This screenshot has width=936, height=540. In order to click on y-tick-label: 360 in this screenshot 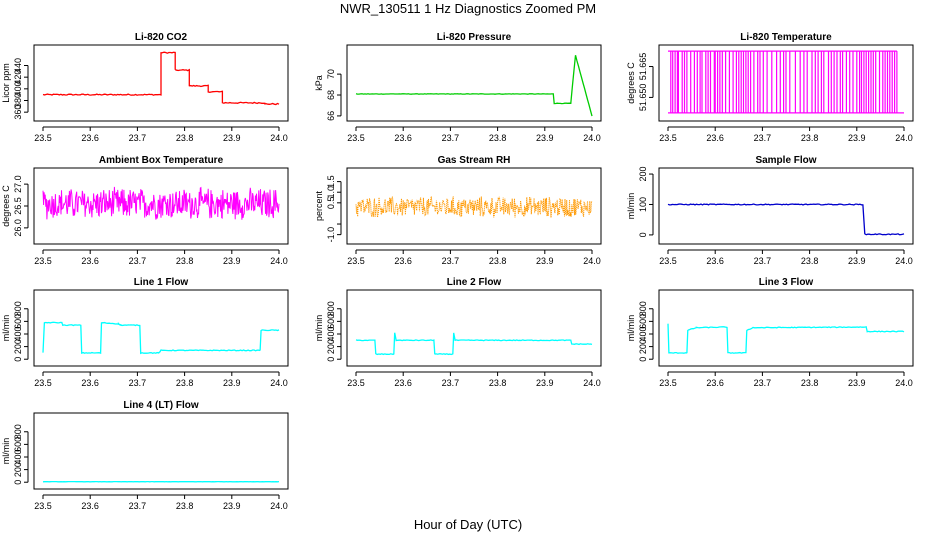, I will do `click(18, 112)`.